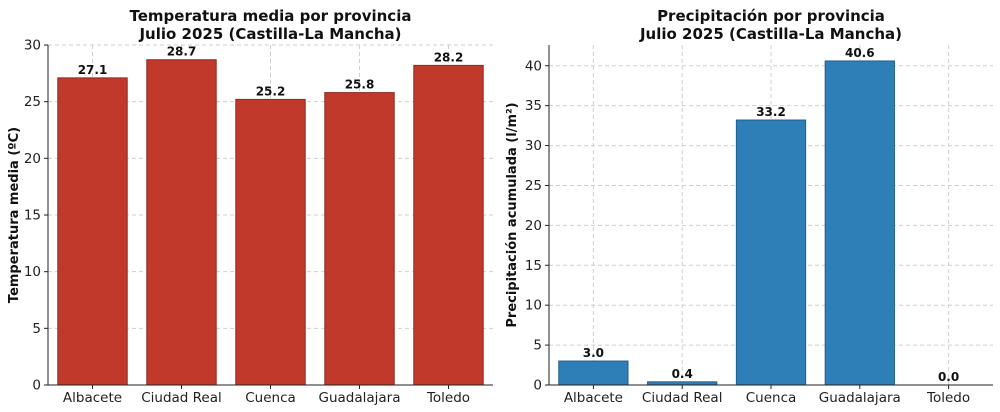 The width and height of the screenshot is (1000, 412). I want to click on precip-ytick-label-6: 30, so click(533, 146).